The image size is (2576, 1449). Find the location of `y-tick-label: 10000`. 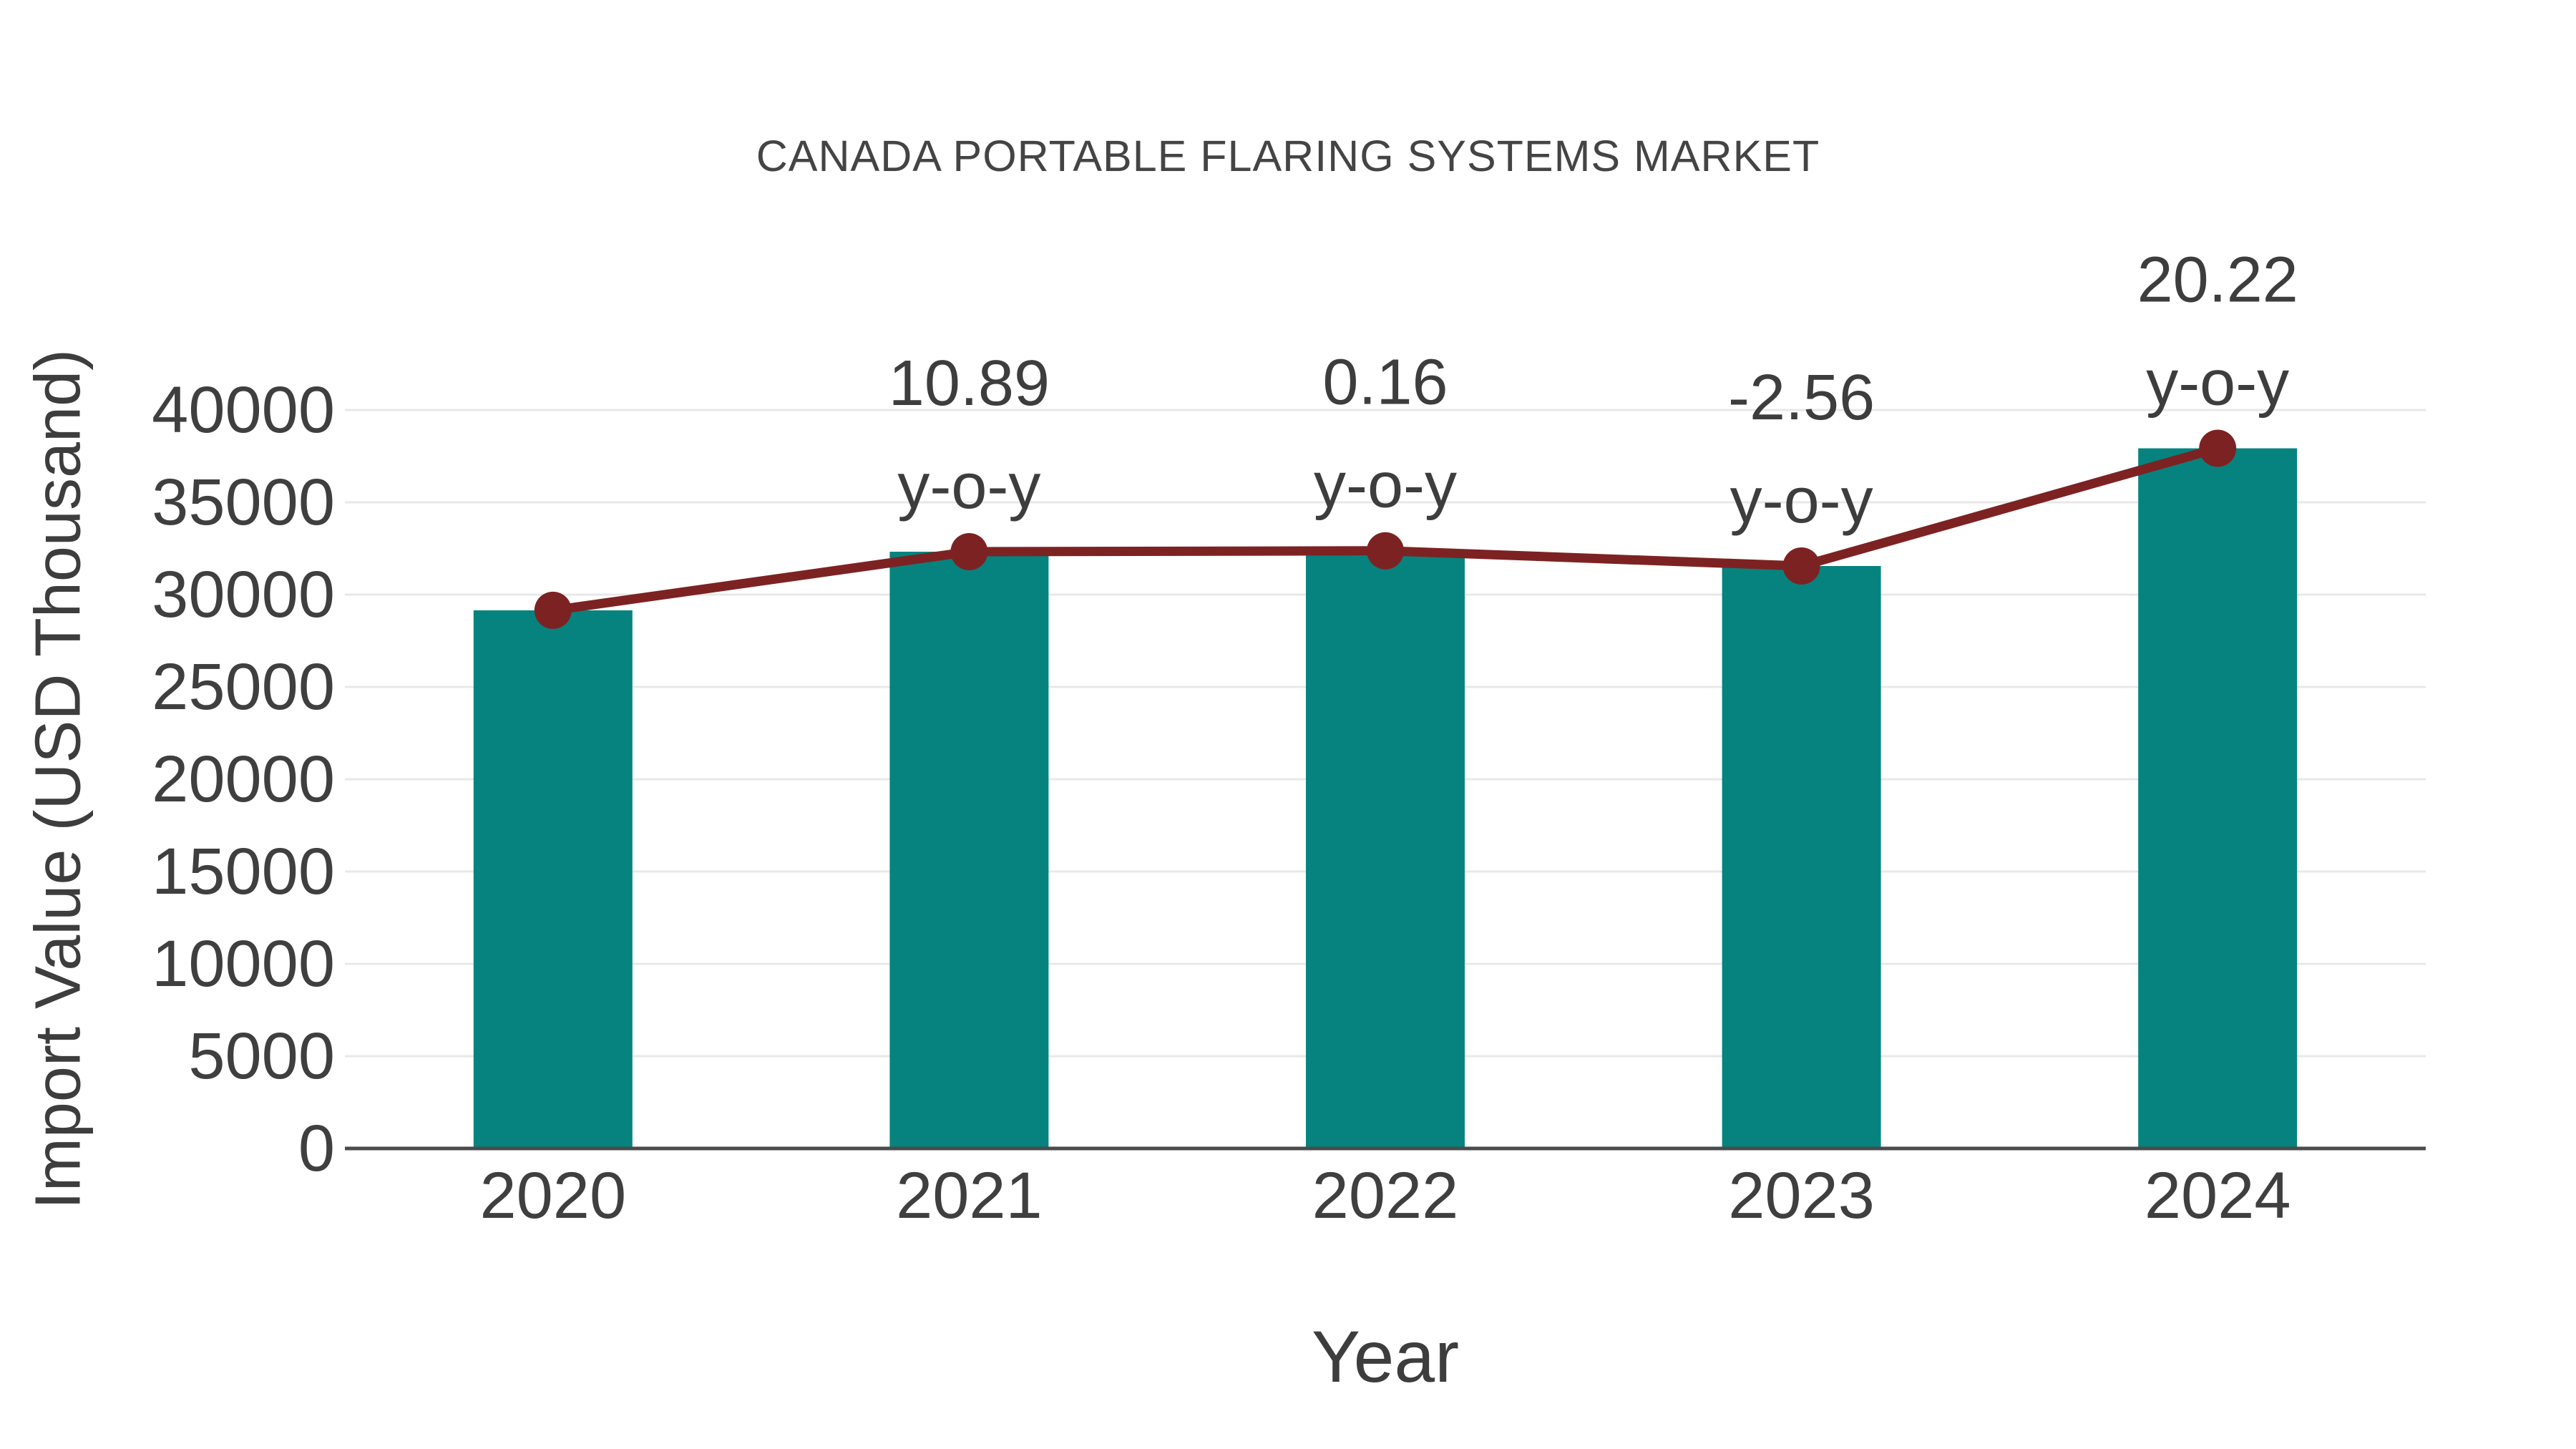

y-tick-label: 10000 is located at coordinates (243, 964).